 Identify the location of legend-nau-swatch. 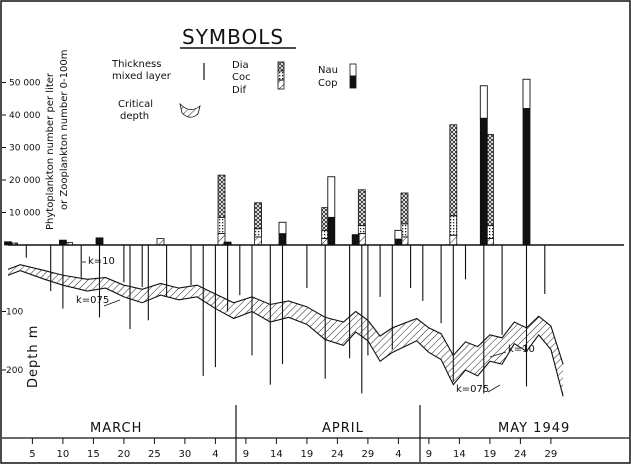
(353, 70).